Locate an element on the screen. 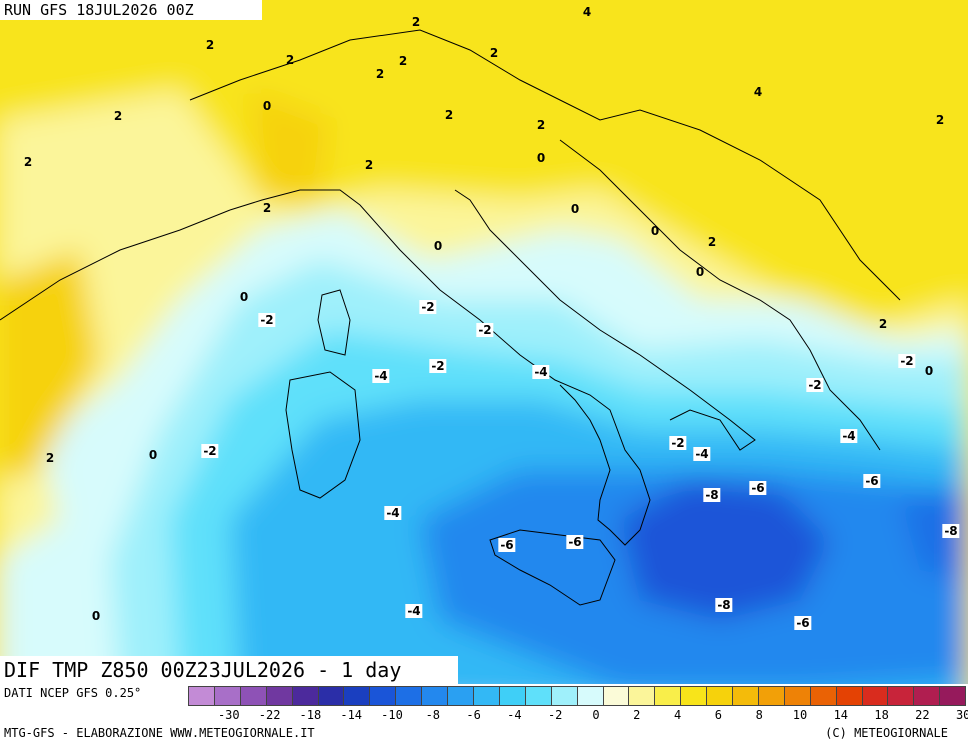 This screenshot has width=968, height=745. legend-tick-label: -8 is located at coordinates (433, 715).